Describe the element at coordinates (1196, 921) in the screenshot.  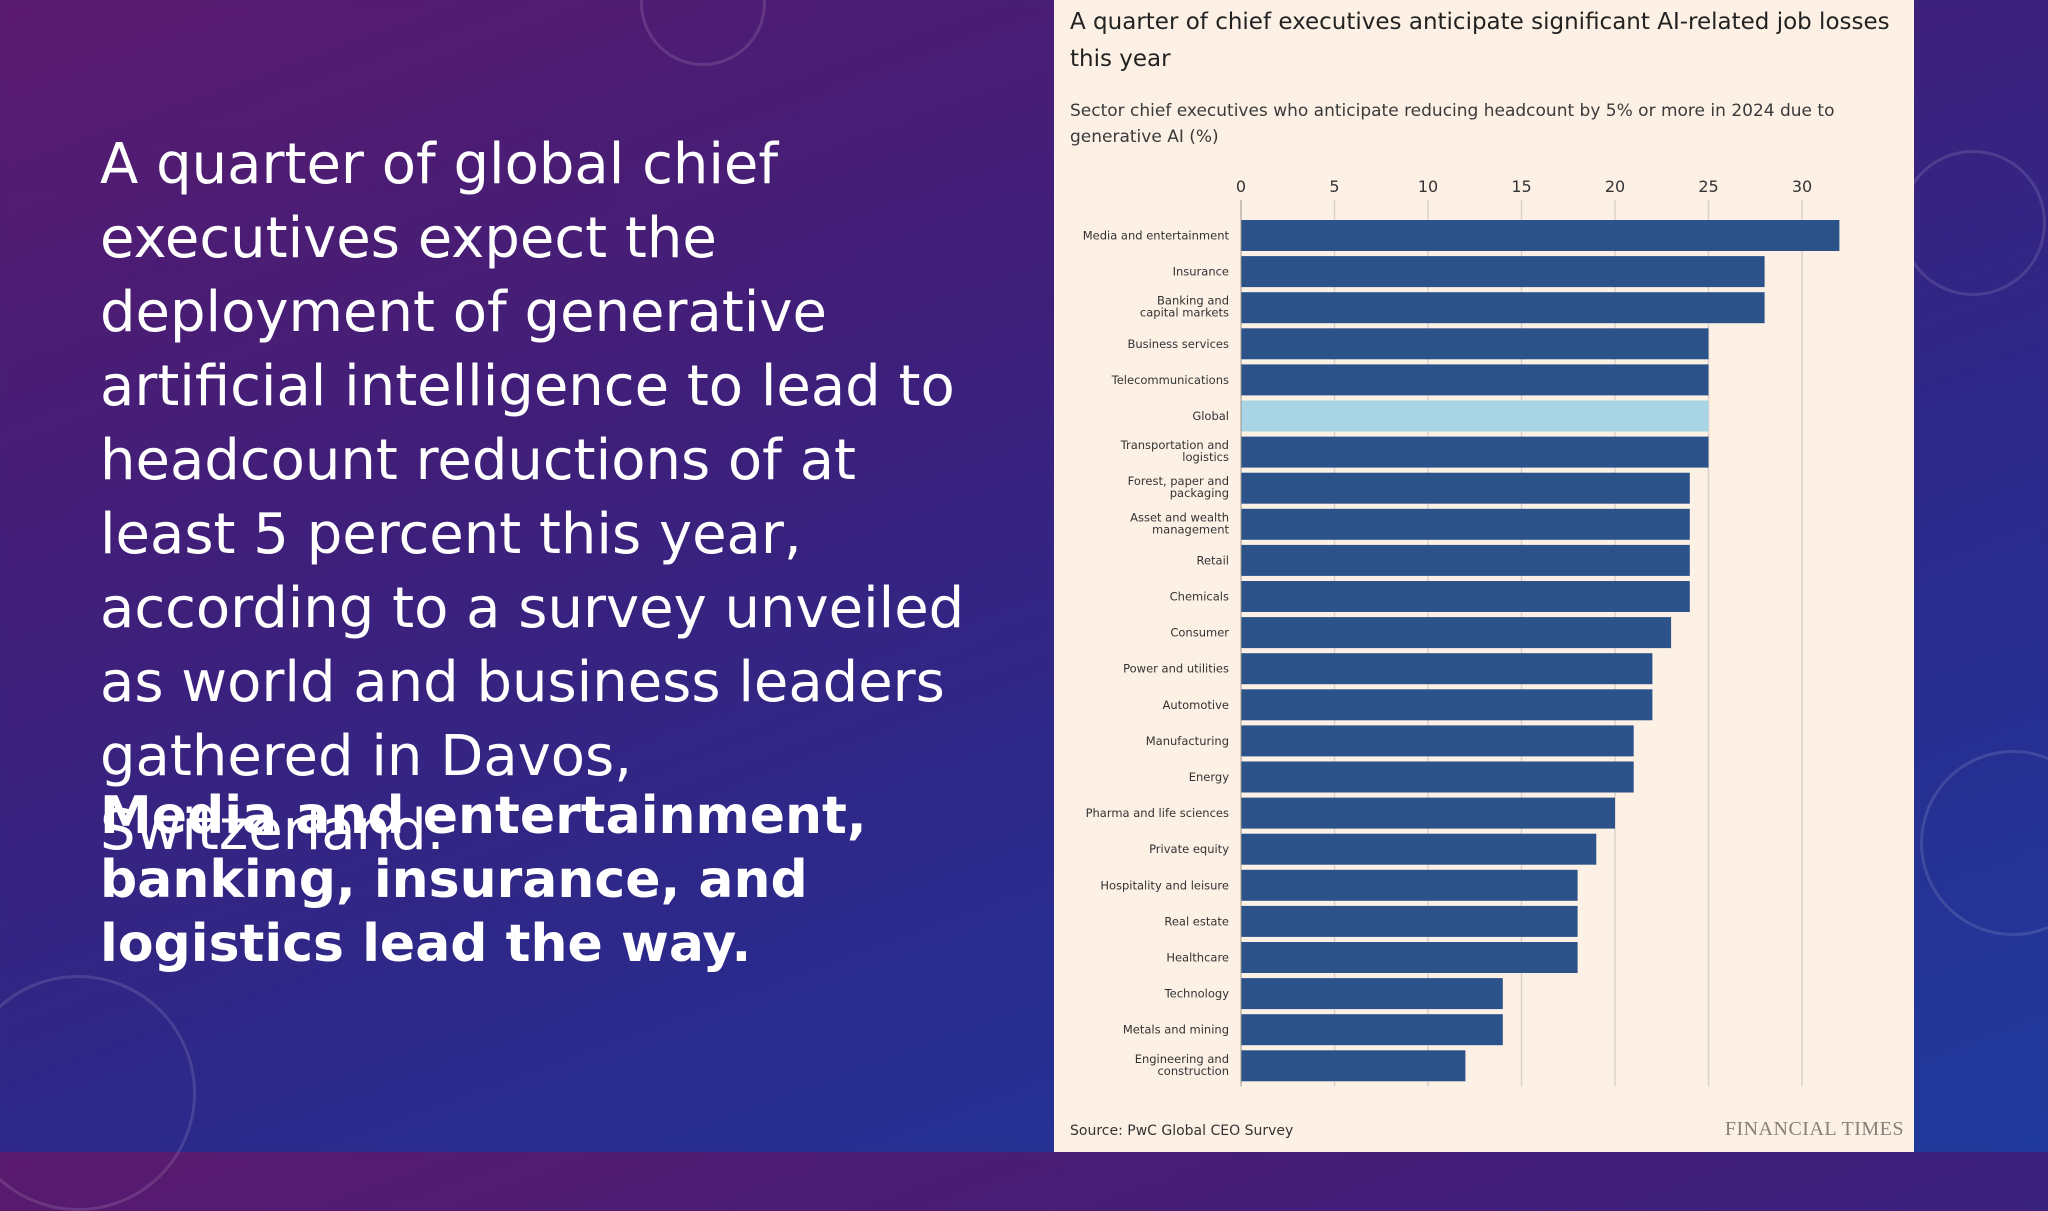
I see `category-label: Real estate` at that location.